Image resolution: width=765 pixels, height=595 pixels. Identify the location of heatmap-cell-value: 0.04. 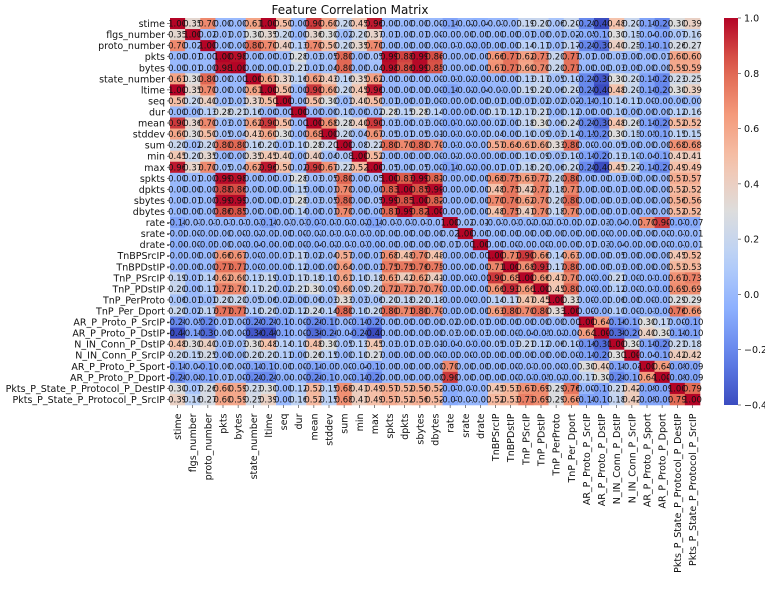
(359, 135).